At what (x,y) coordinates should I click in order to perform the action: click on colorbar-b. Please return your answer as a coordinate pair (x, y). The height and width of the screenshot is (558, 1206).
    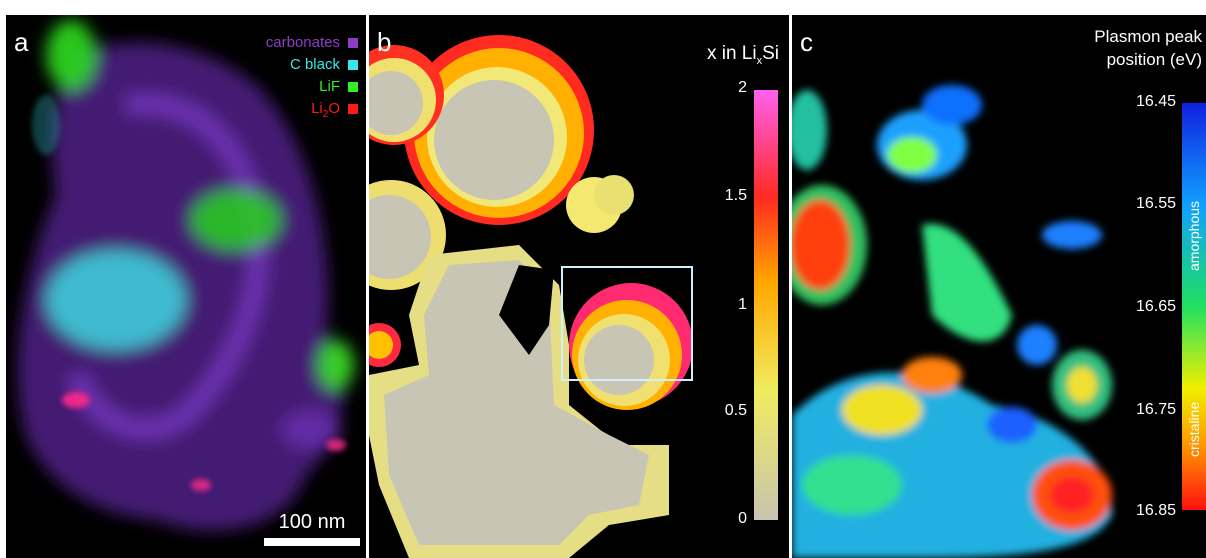
    Looking at the image, I should click on (766, 305).